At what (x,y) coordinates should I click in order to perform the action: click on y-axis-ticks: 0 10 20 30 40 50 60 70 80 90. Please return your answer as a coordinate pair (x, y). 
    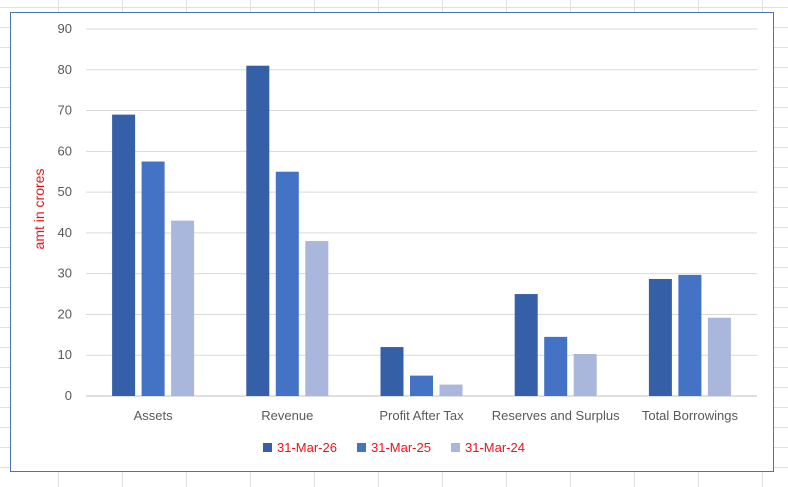
    Looking at the image, I should click on (65, 212).